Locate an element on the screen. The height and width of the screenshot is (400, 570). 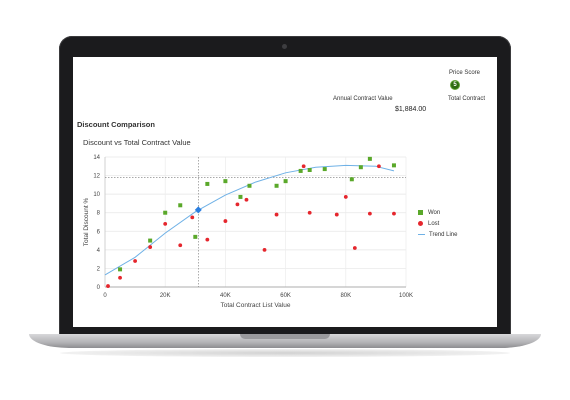
y-tick-label: 4 is located at coordinates (99, 251).